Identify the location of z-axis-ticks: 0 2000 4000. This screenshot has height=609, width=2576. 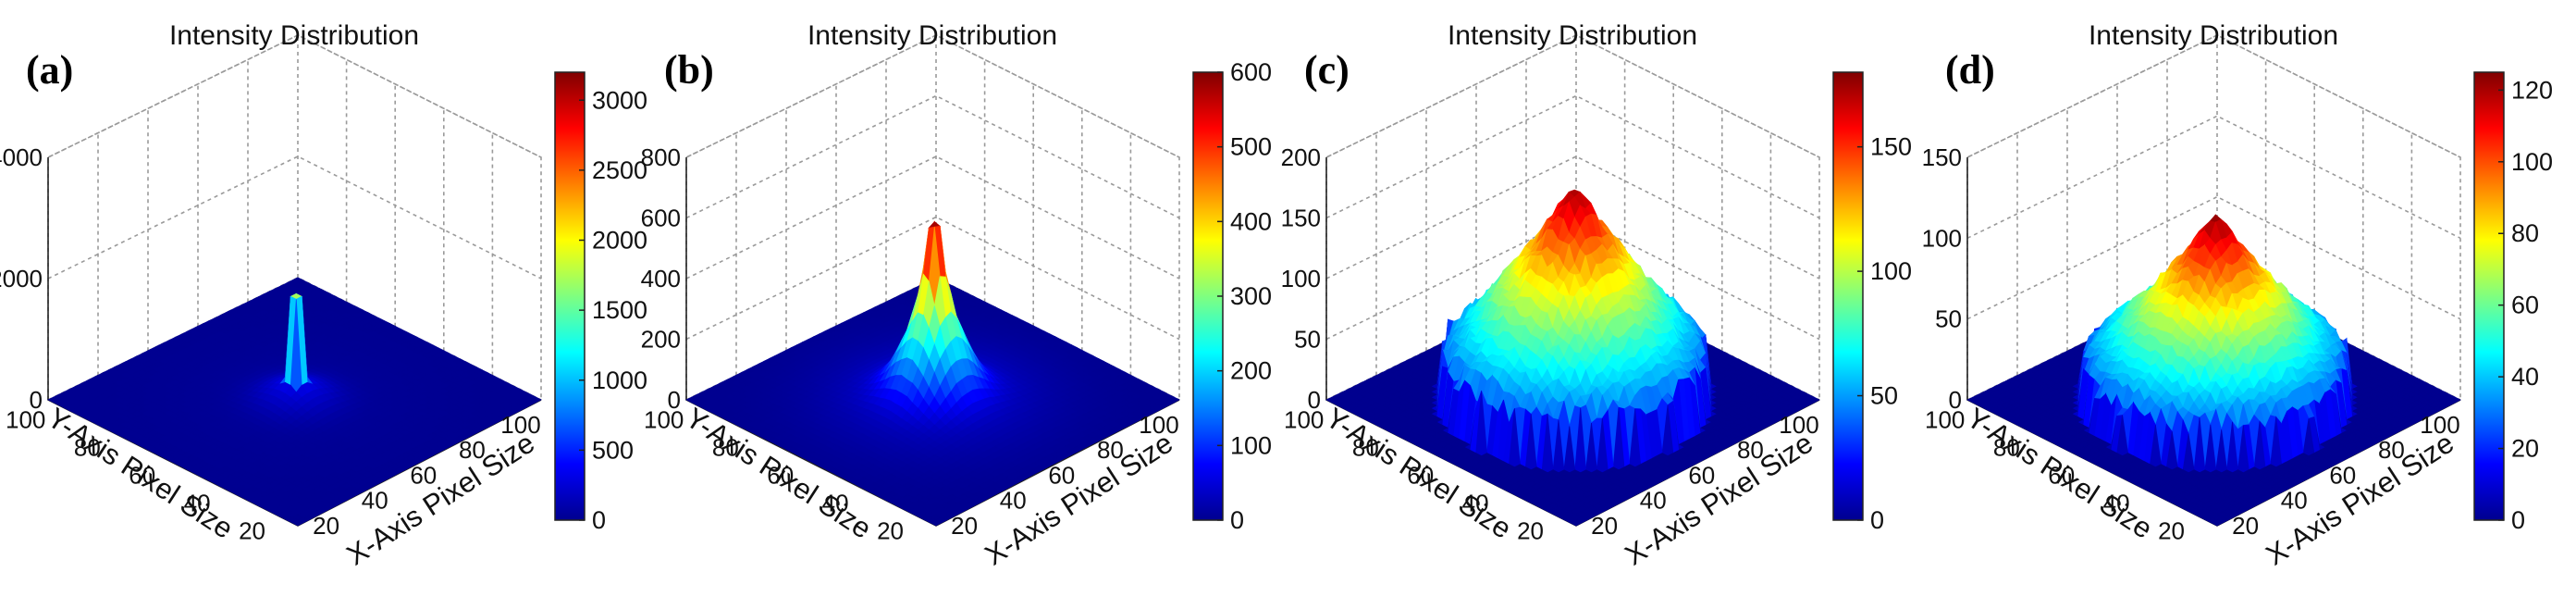
(21, 278).